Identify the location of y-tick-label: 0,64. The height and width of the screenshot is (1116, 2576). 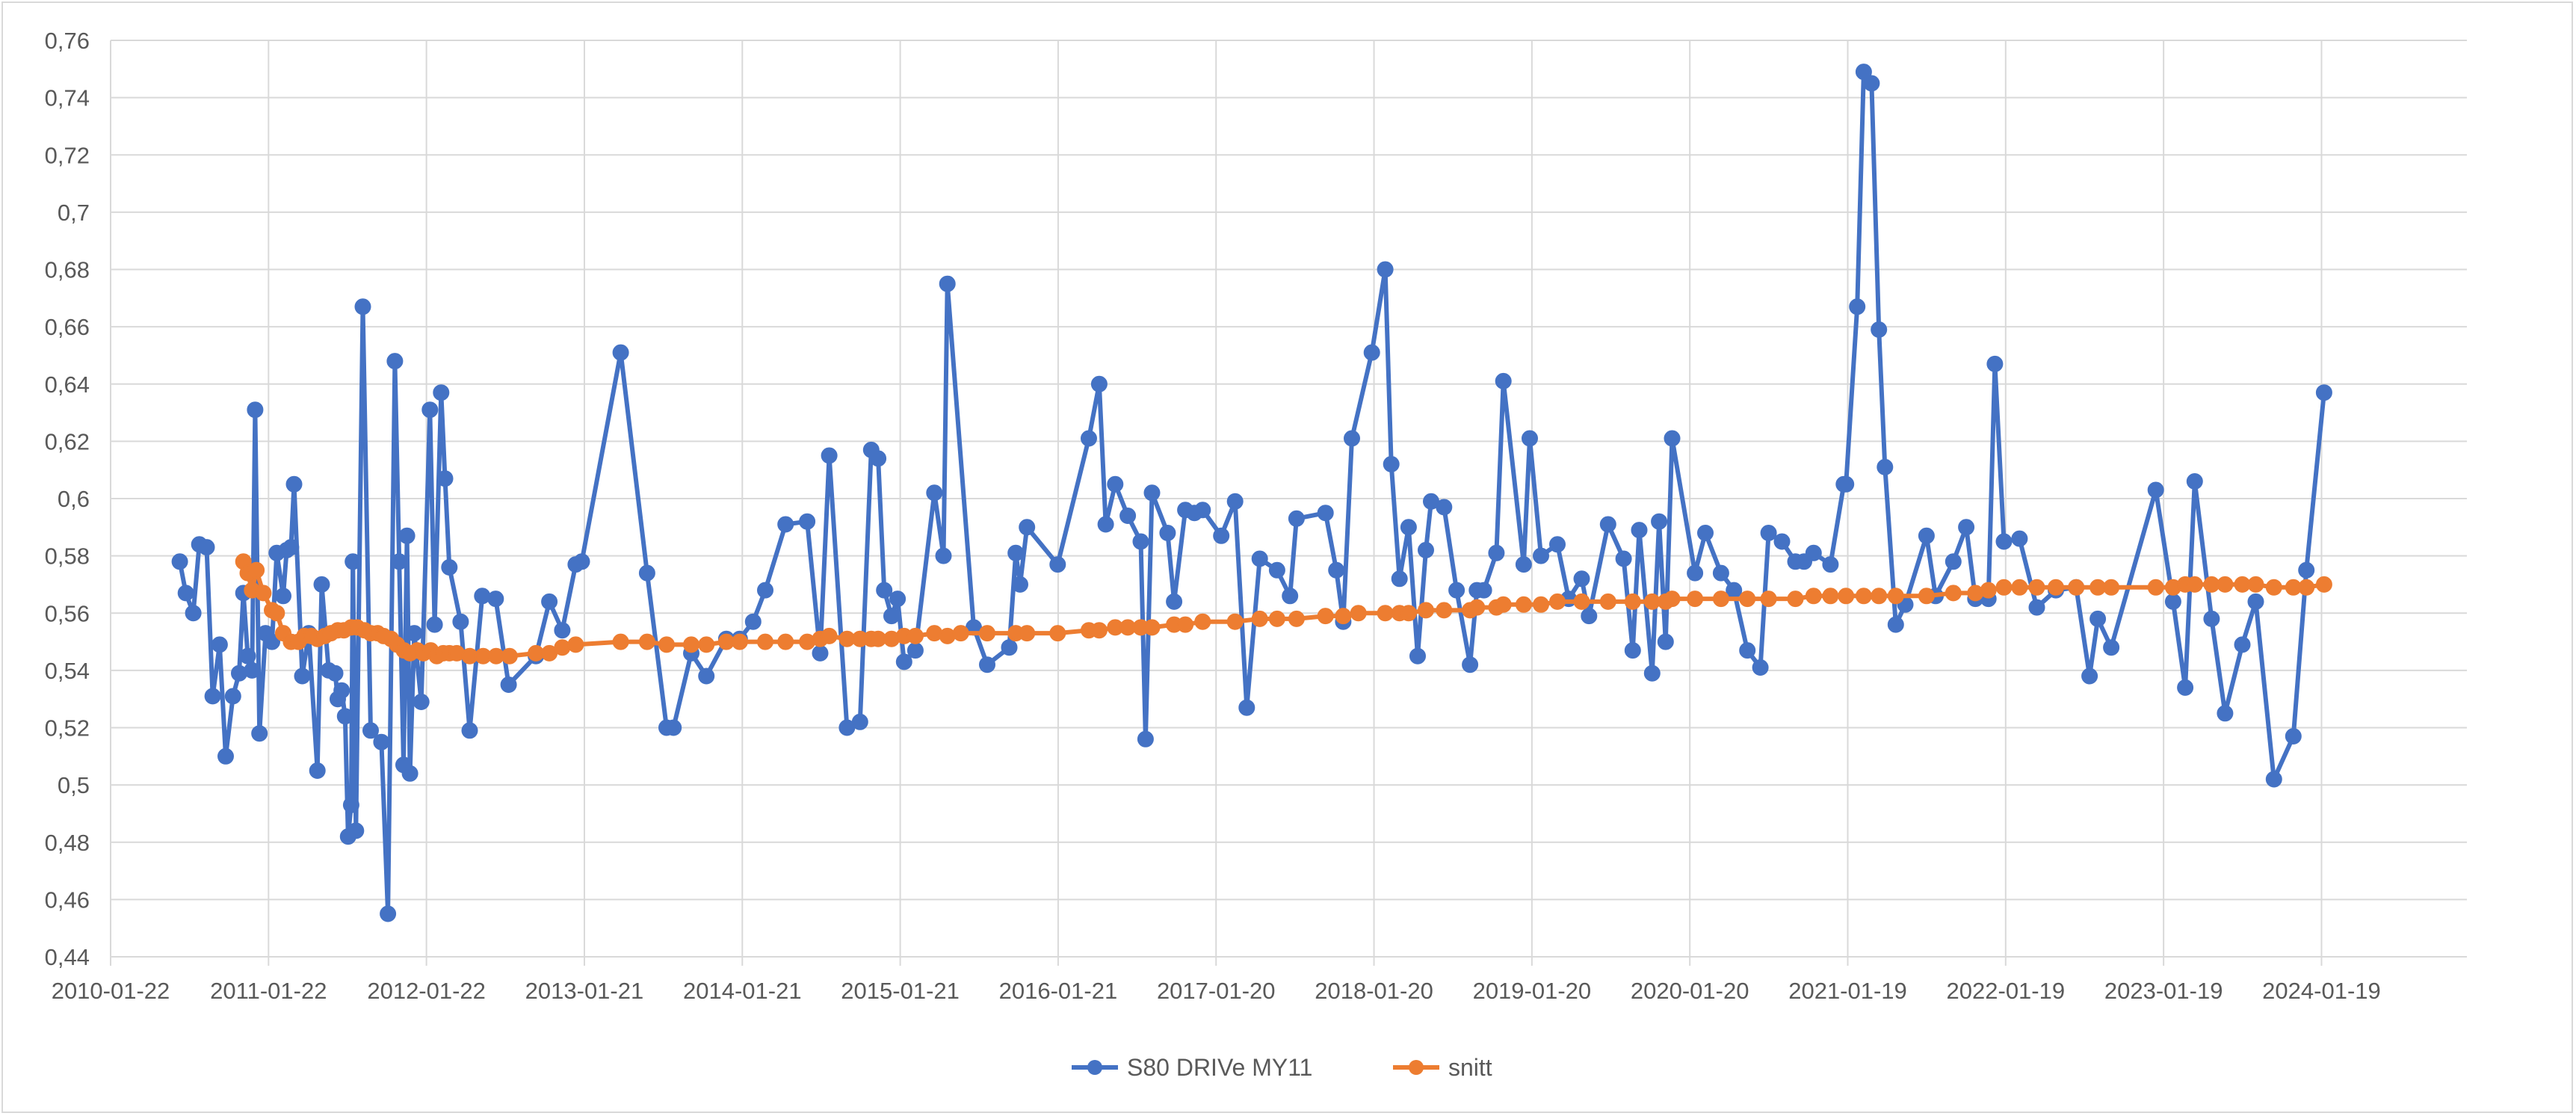
(68, 385).